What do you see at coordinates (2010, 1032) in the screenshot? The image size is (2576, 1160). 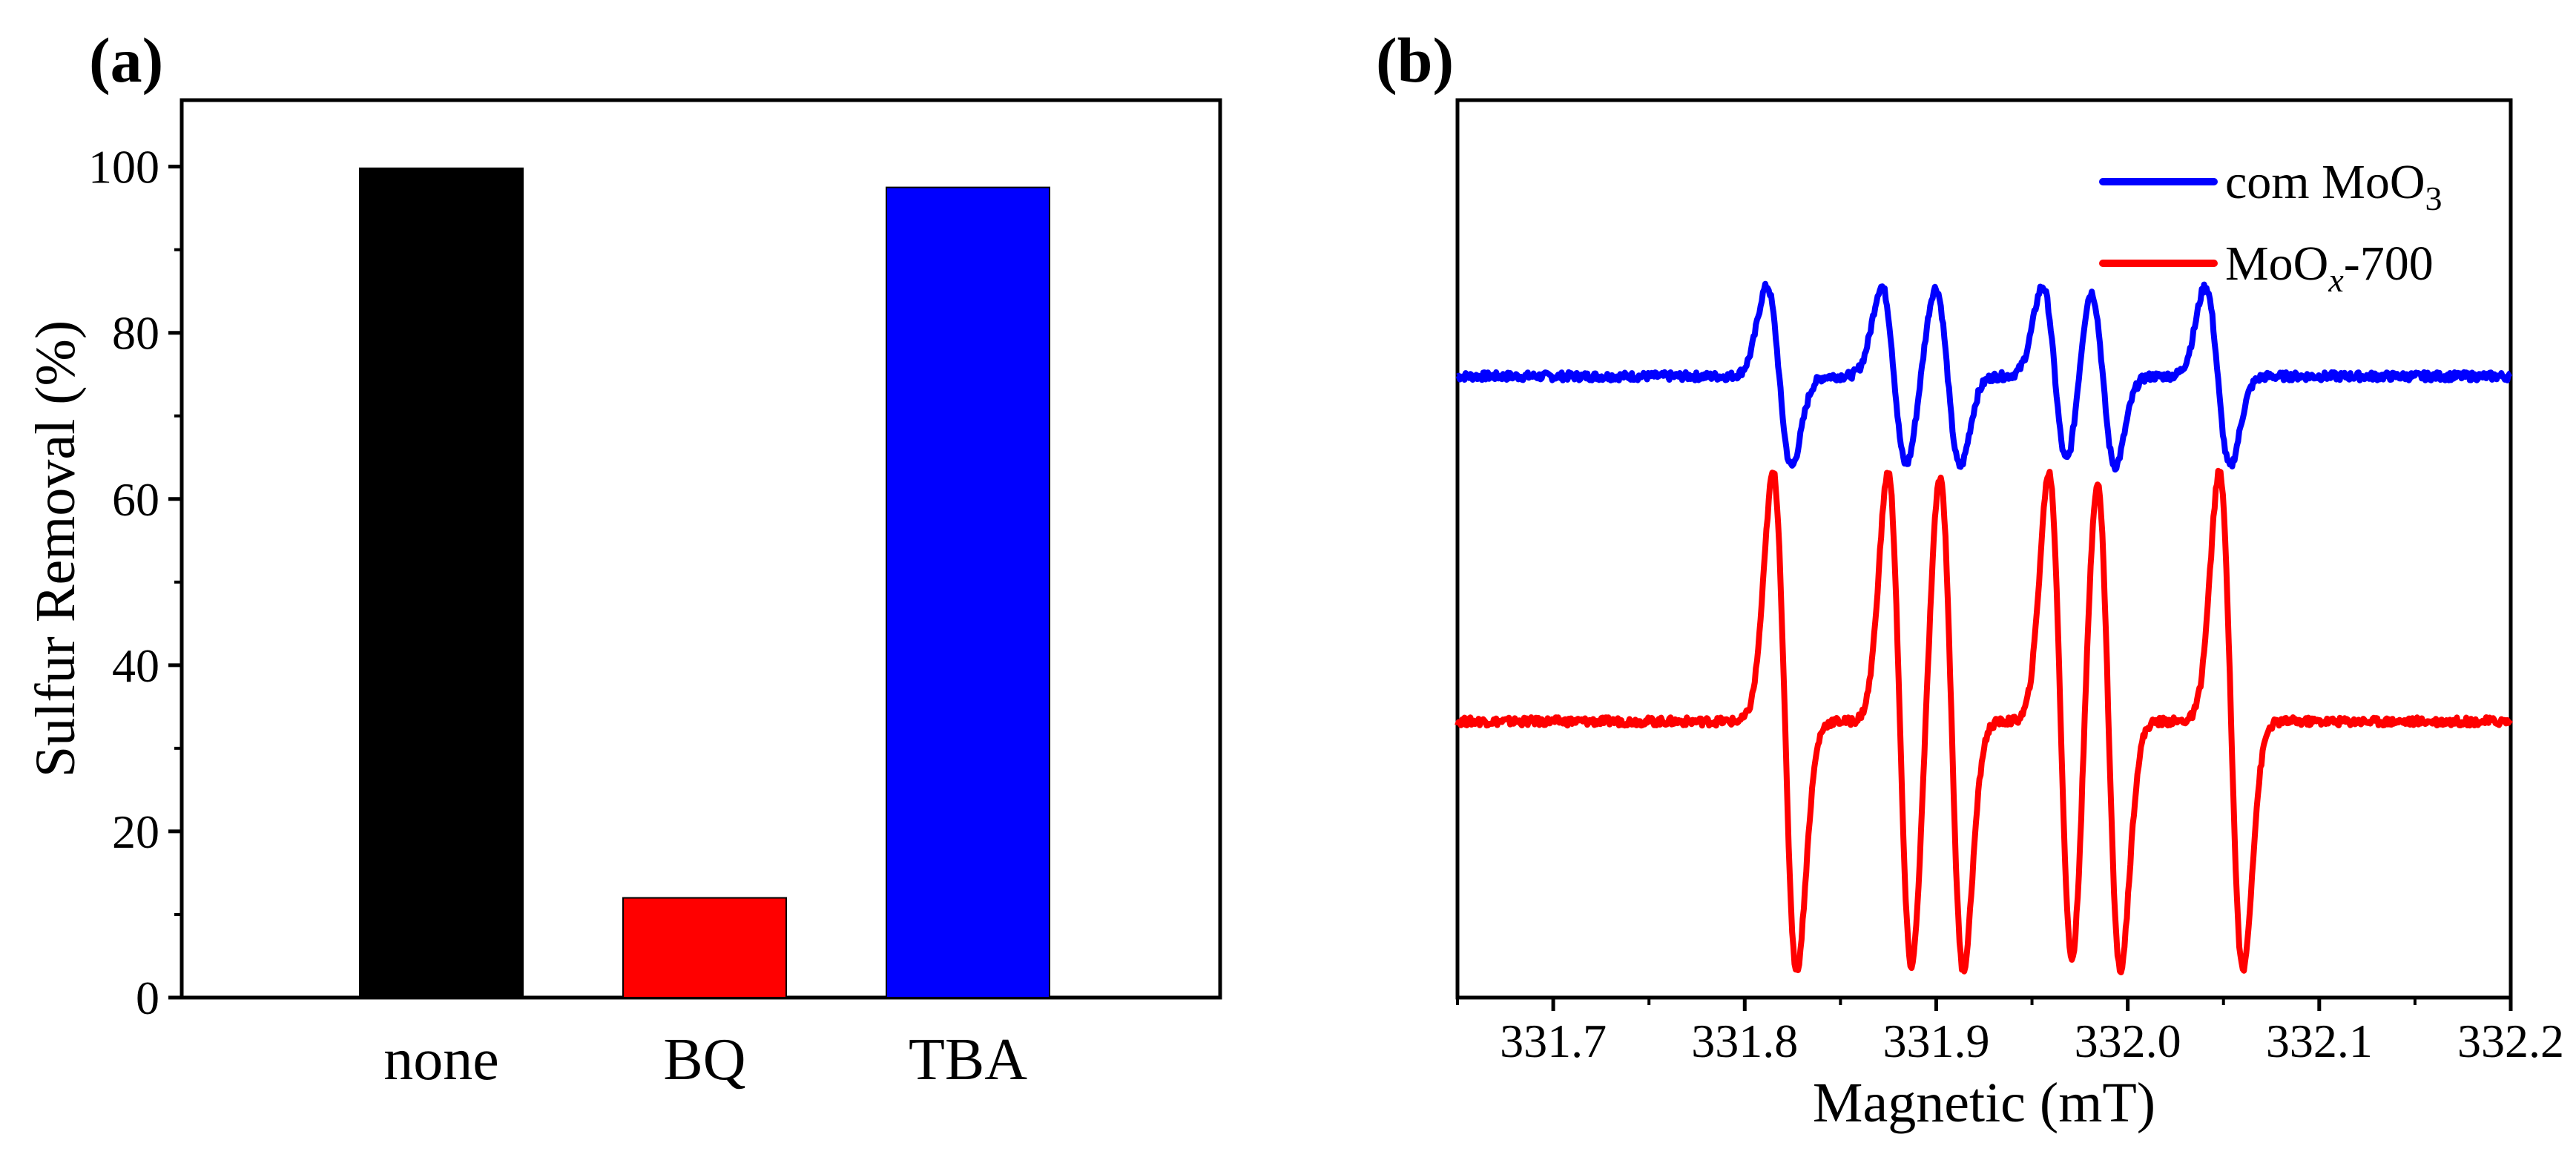 I see `panel-b-x-axis: 331.7 331.8 331.9 332.0 332.1 332.2` at bounding box center [2010, 1032].